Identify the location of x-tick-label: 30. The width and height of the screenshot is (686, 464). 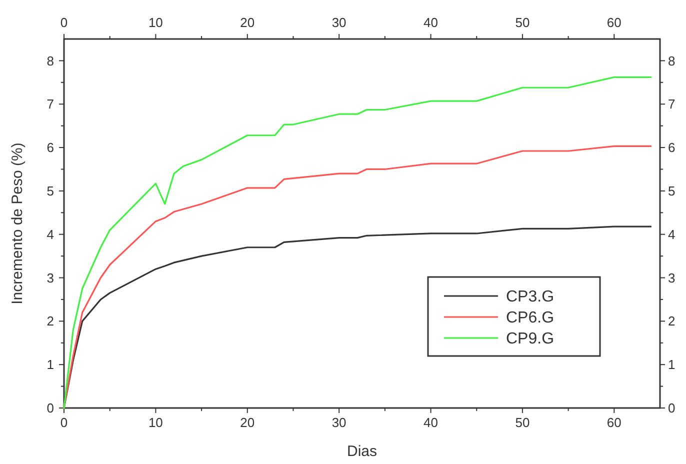
(339, 422).